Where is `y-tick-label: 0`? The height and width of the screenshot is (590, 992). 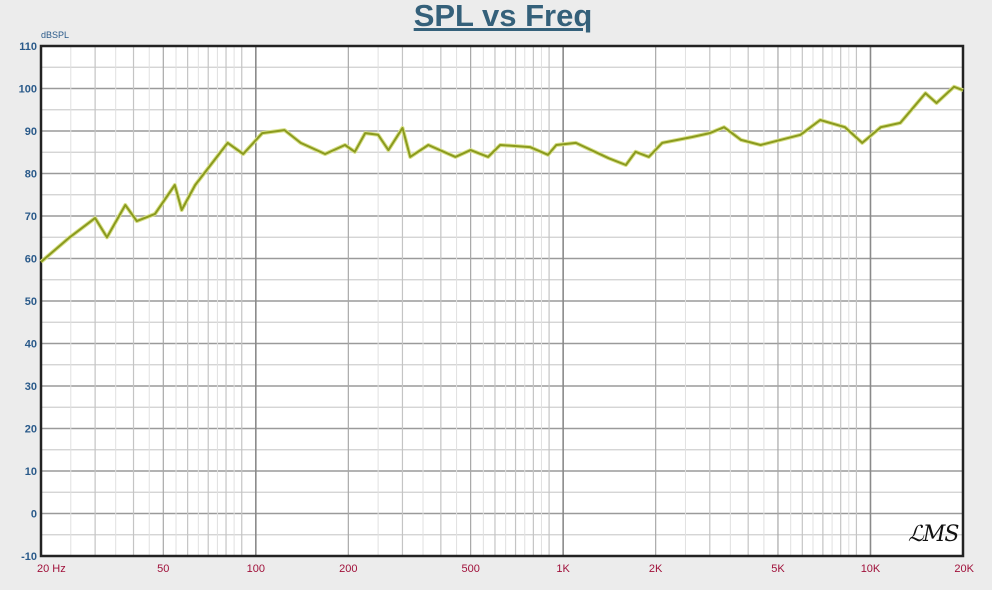
y-tick-label: 0 is located at coordinates (34, 515).